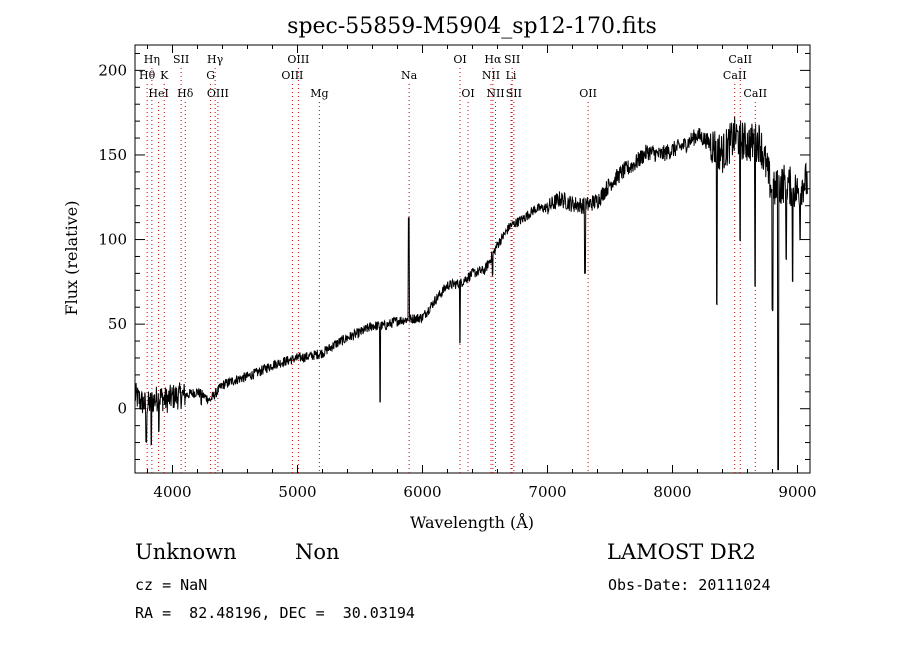 This screenshot has width=900, height=650. Describe the element at coordinates (171, 585) in the screenshot. I see `redshift-label: cz = NaN` at that location.